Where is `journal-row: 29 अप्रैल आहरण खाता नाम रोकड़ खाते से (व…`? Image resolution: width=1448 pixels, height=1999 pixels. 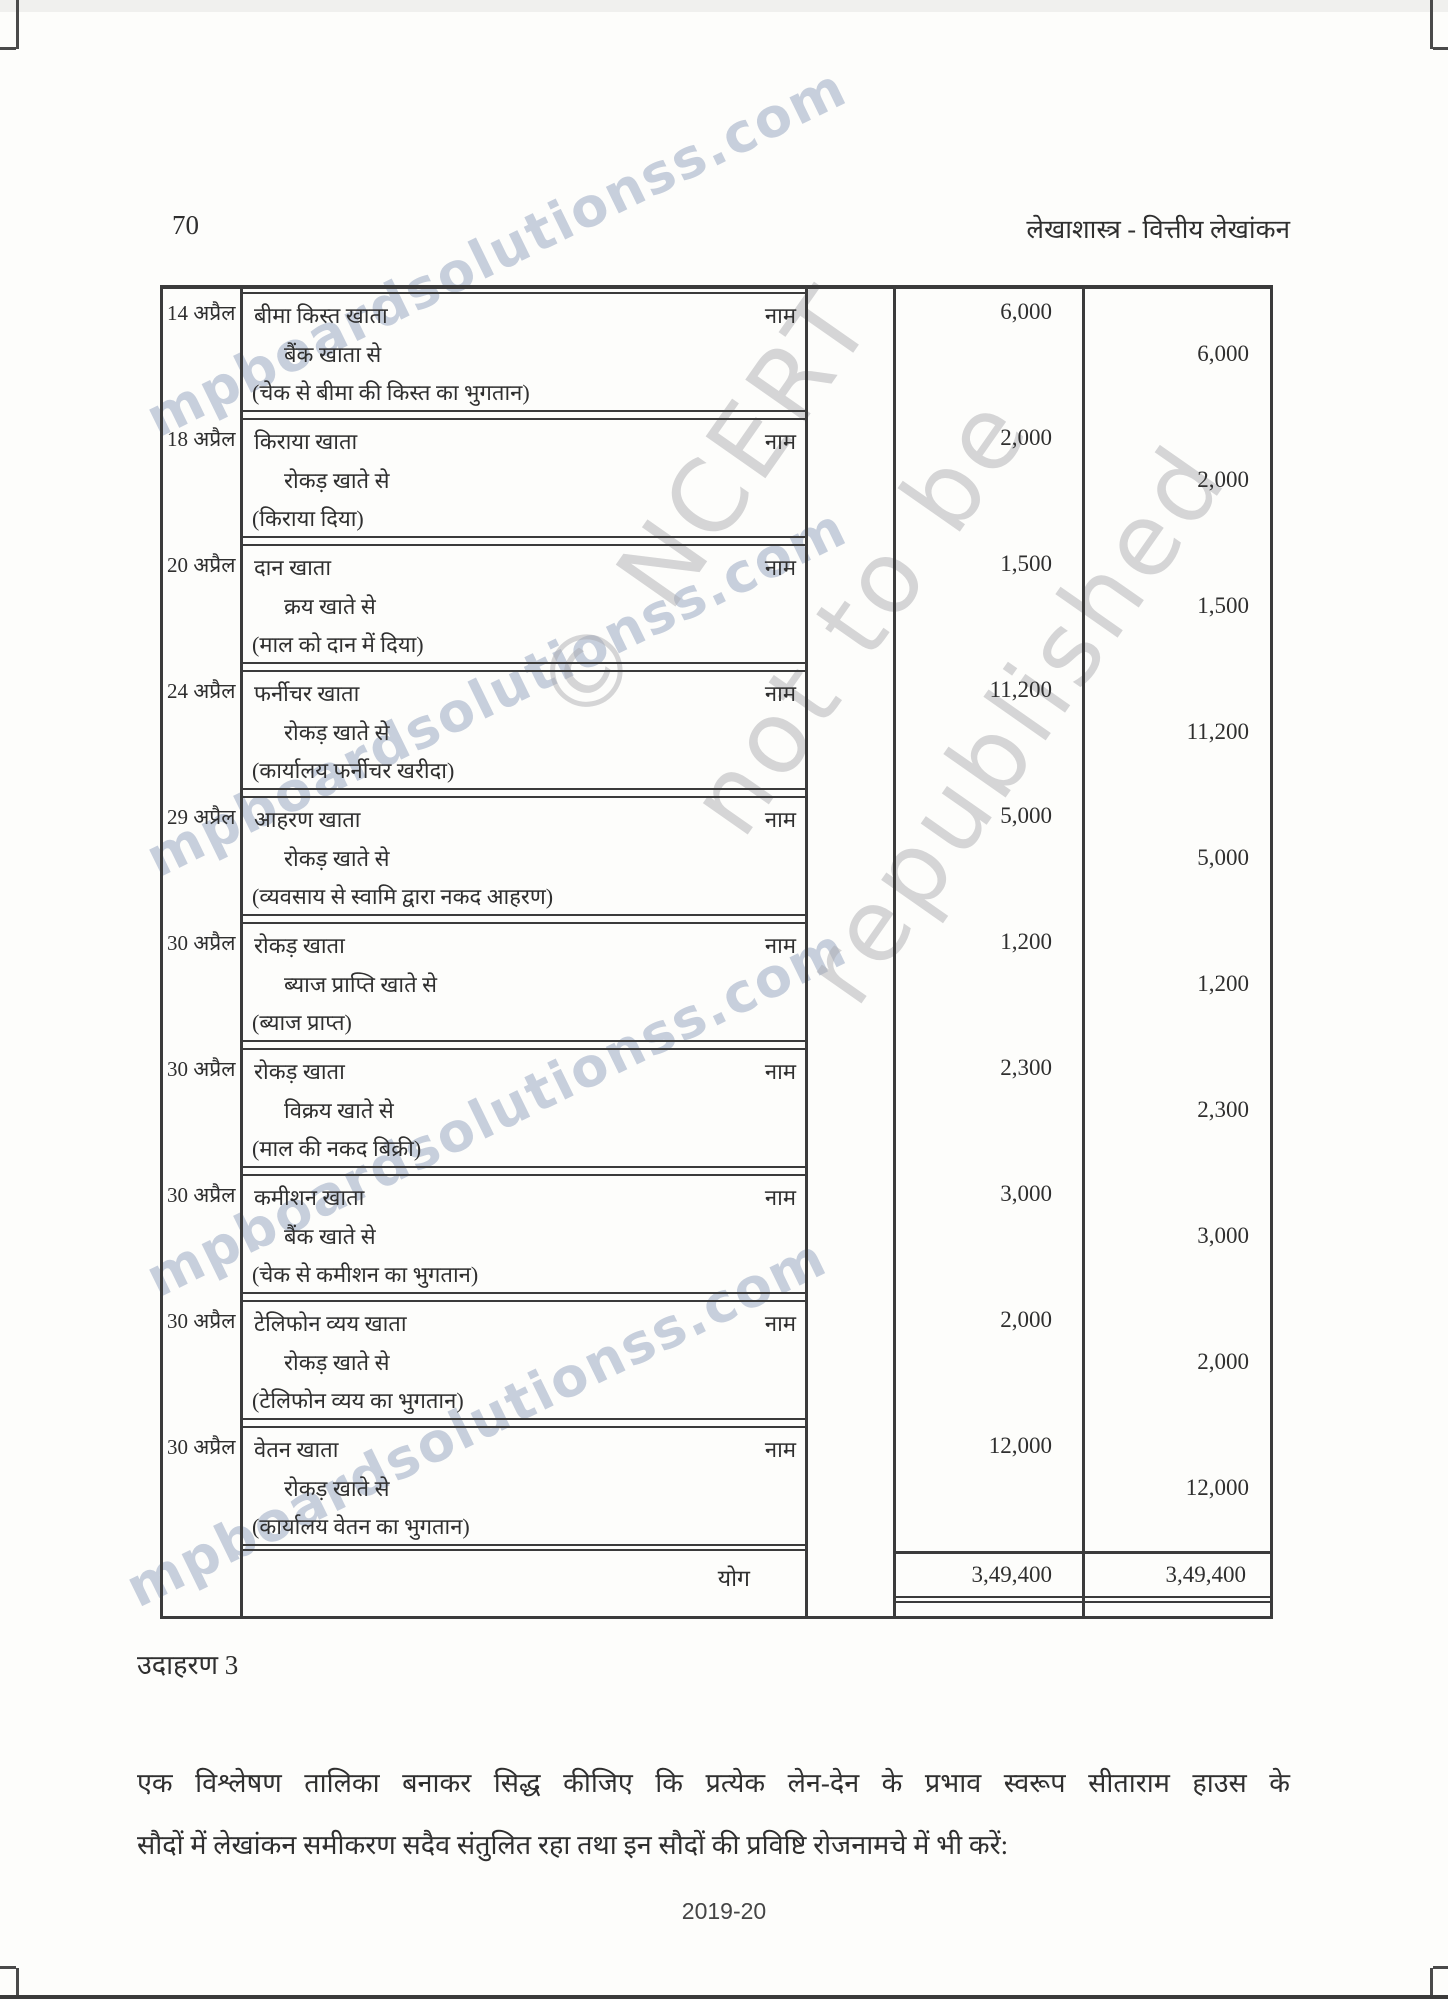
journal-row: 29 अप्रैल आहरण खाता नाम रोकड़ खाते से (व… is located at coordinates (716, 856).